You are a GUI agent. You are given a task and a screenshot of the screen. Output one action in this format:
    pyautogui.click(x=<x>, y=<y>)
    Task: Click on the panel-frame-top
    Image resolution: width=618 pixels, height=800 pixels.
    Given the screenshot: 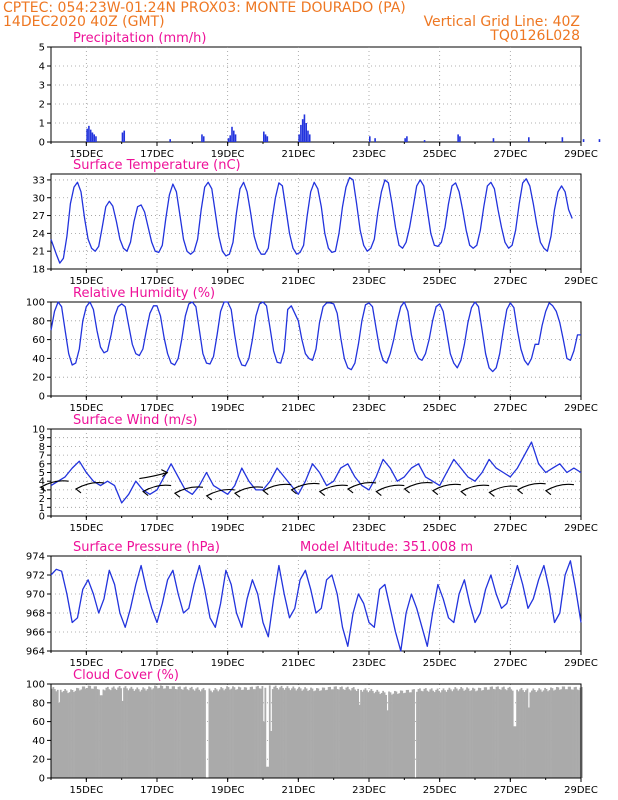 What is the action you would take?
    pyautogui.click(x=316, y=731)
    